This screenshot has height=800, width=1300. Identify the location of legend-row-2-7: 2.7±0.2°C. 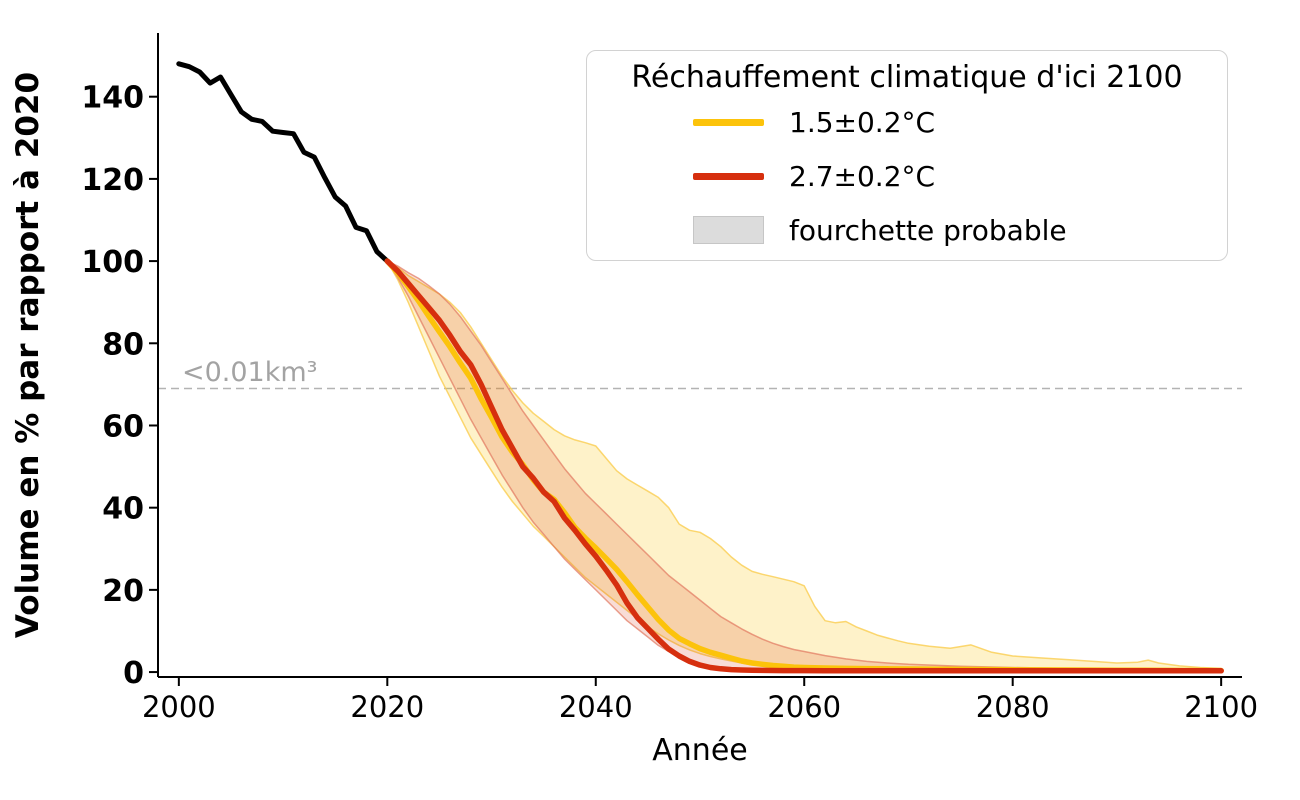
(907, 176).